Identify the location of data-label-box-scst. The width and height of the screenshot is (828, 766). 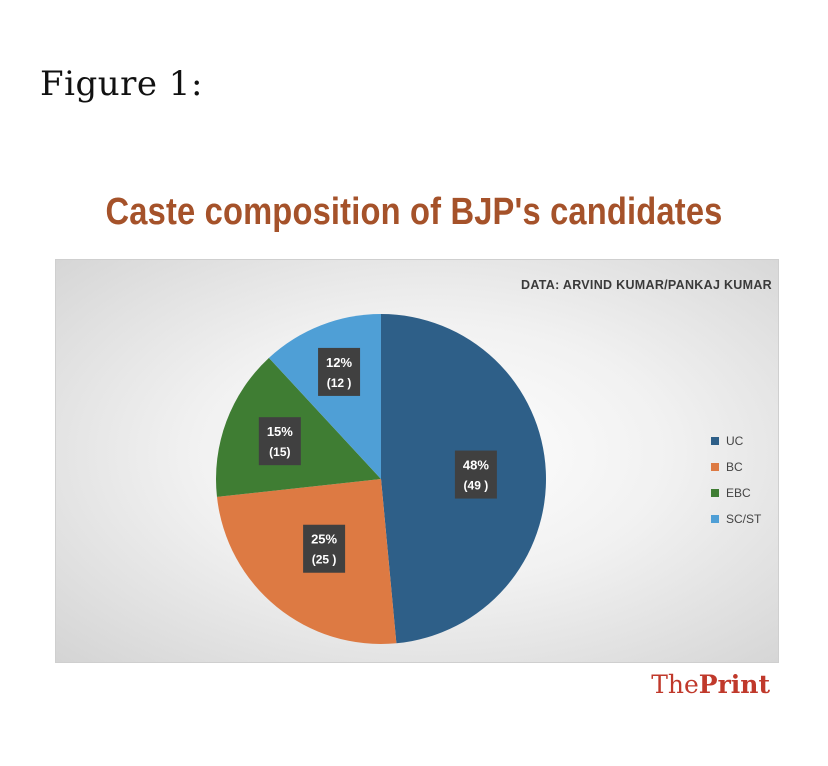
(339, 371).